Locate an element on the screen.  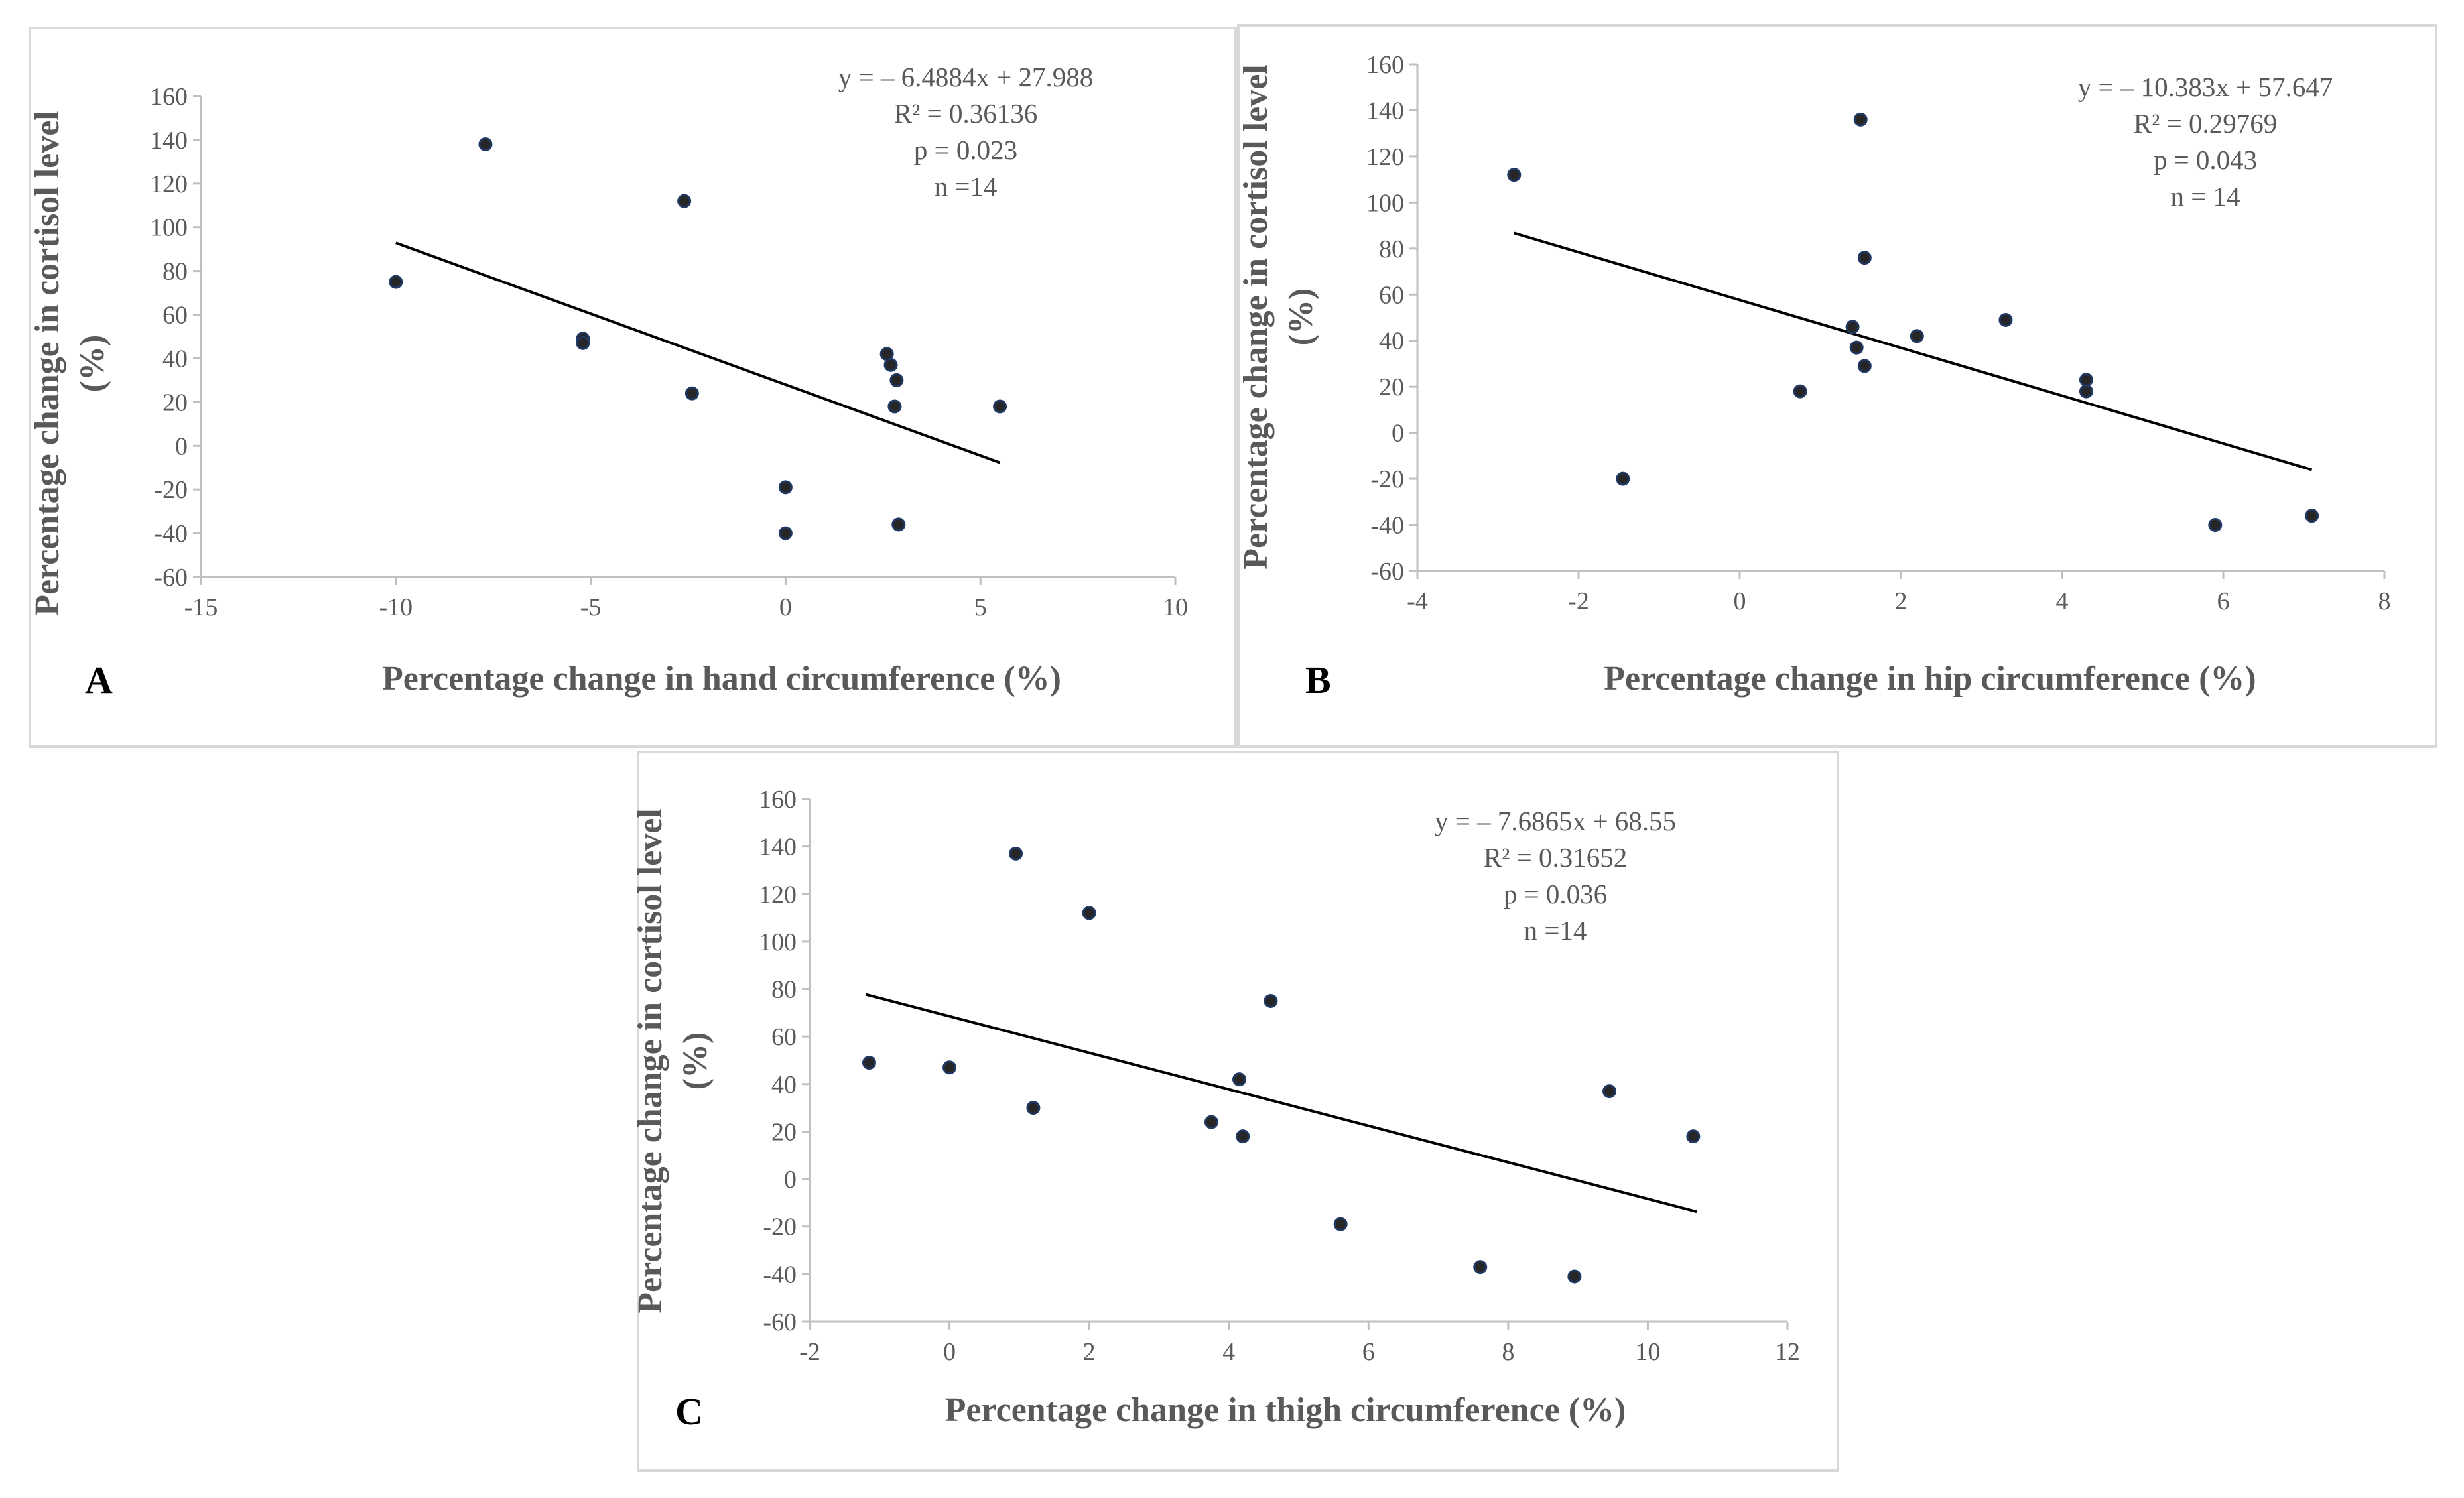
chart-a-x-tick-label: 10 is located at coordinates (1175, 607).